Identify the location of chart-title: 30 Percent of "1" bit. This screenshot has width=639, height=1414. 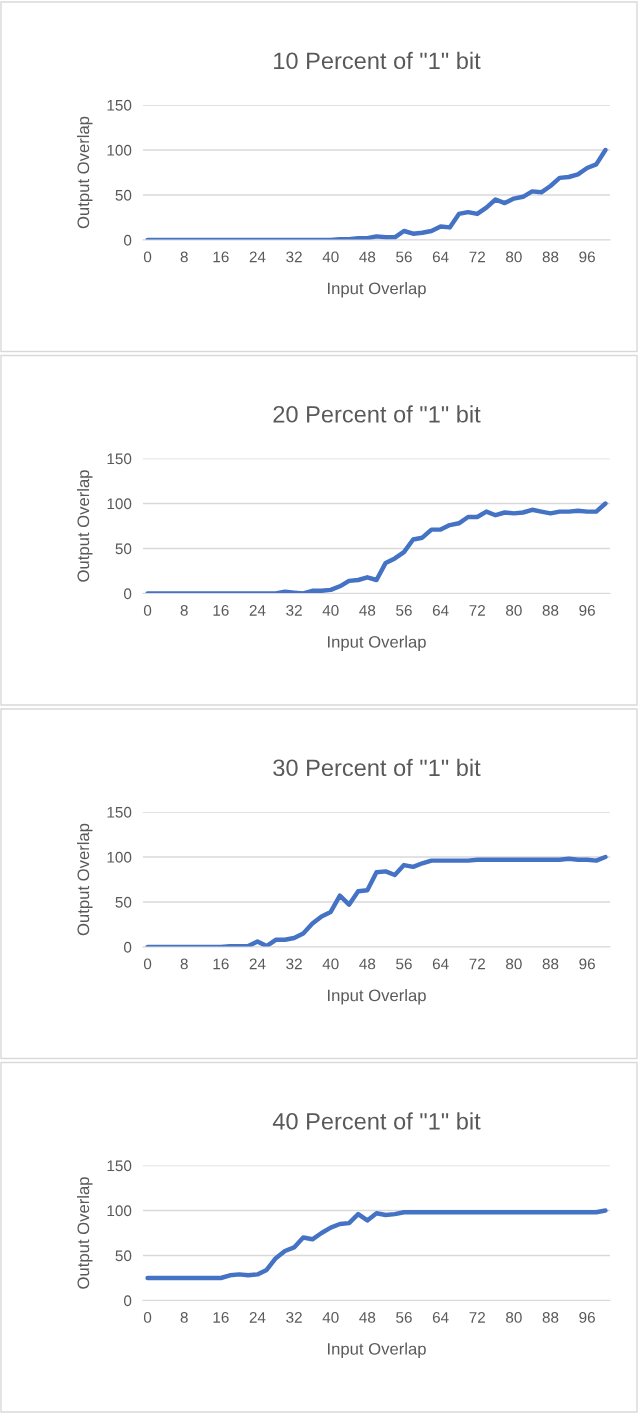
(377, 767).